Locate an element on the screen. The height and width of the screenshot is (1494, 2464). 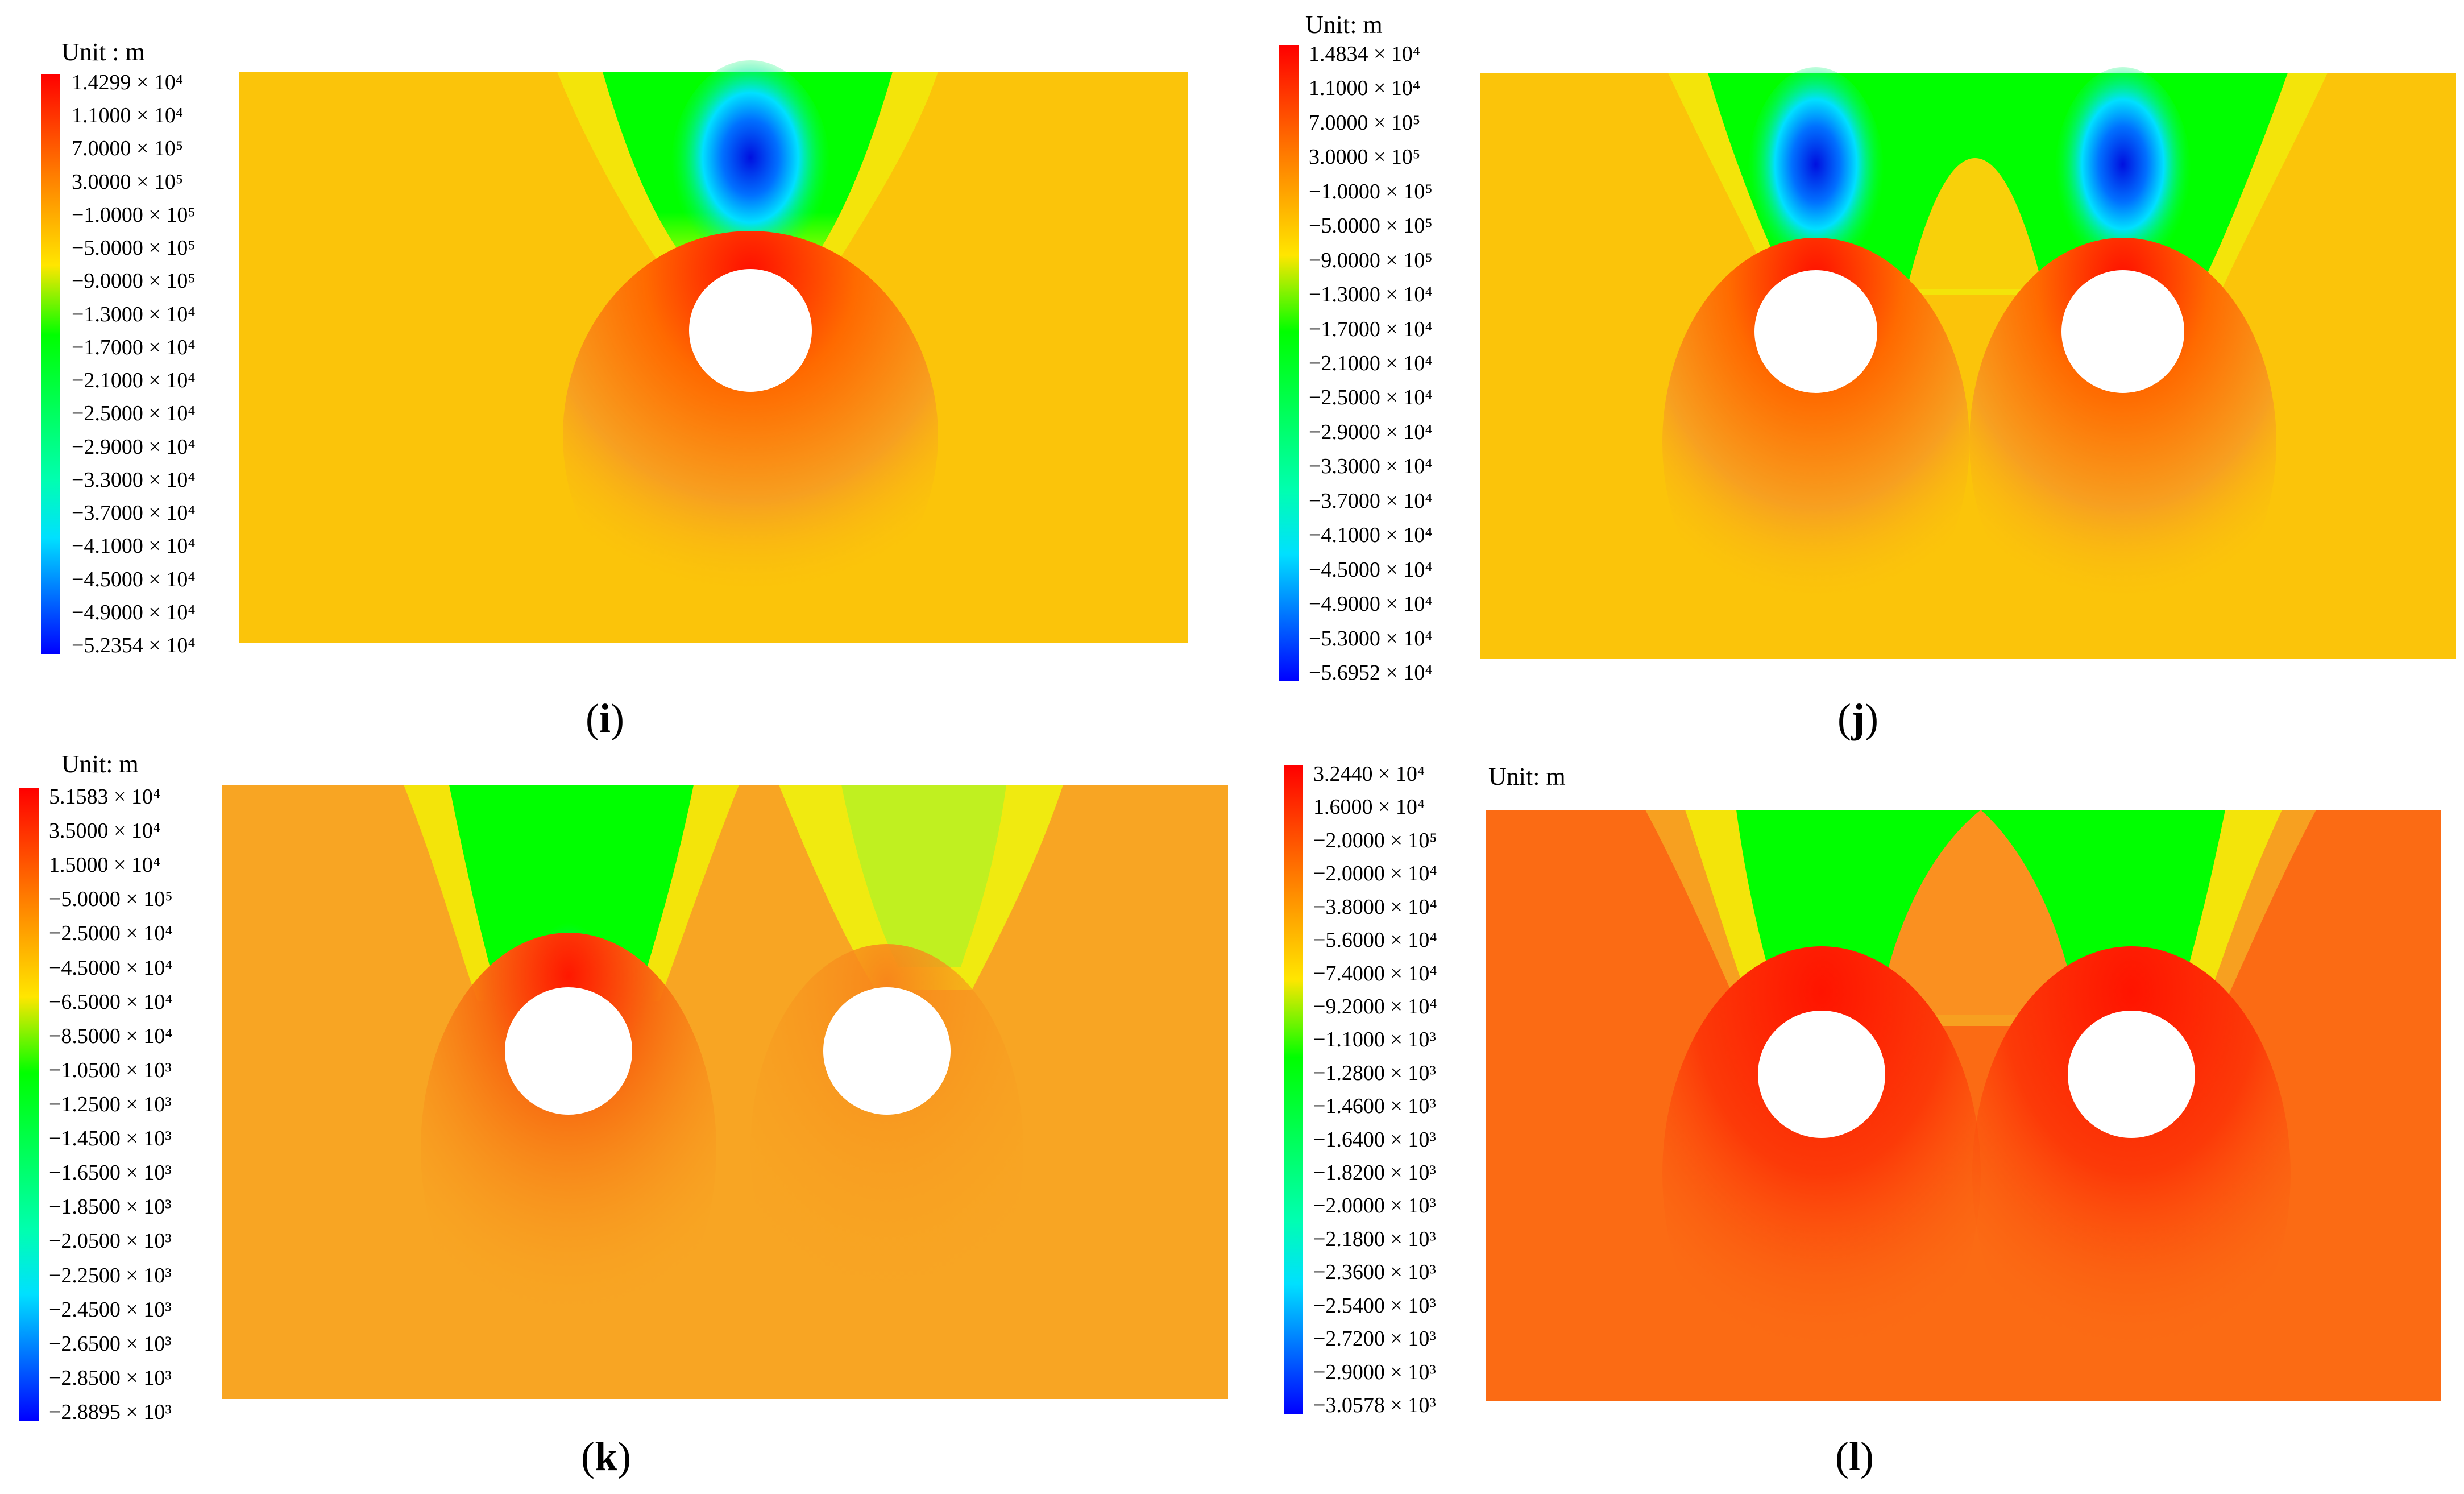
legend-label: 3.5000 × 10⁴ is located at coordinates (105, 831).